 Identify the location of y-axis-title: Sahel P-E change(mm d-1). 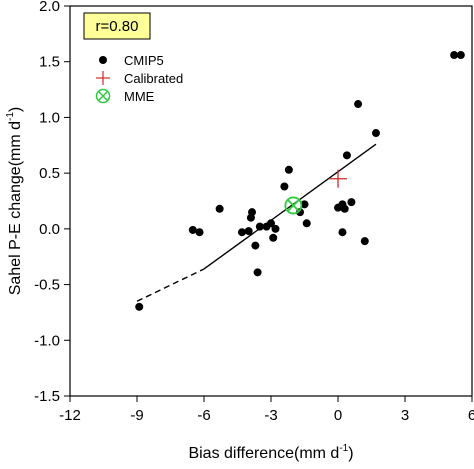
(14, 201).